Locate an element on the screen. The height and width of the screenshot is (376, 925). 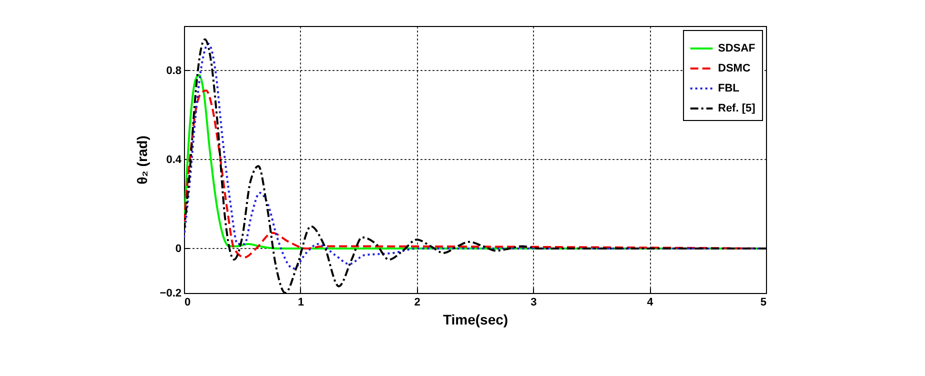
y-tick-label: 0 is located at coordinates (178, 249).